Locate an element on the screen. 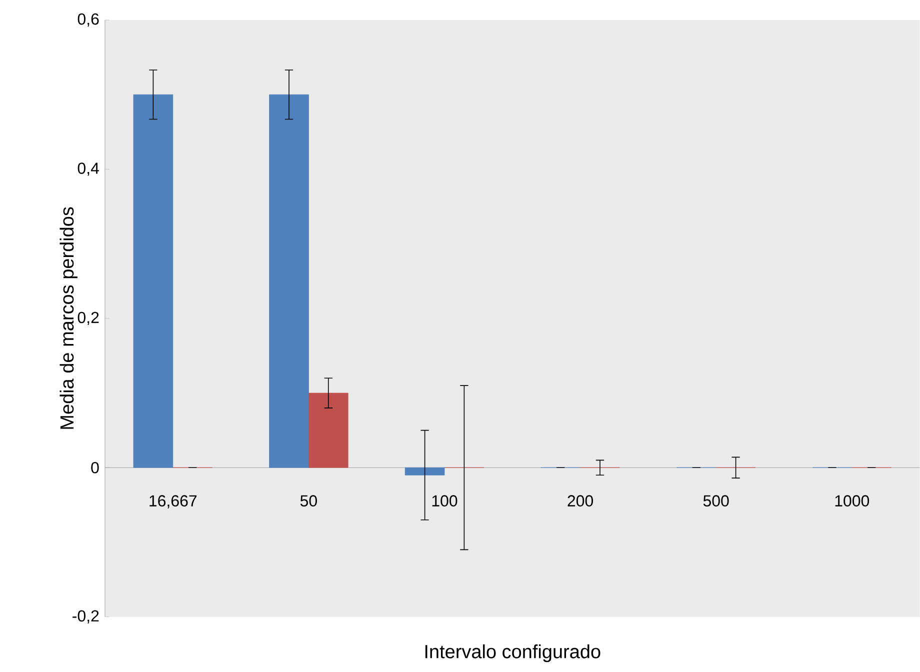 This screenshot has width=920, height=672. x-tick-label: 16,667 is located at coordinates (173, 501).